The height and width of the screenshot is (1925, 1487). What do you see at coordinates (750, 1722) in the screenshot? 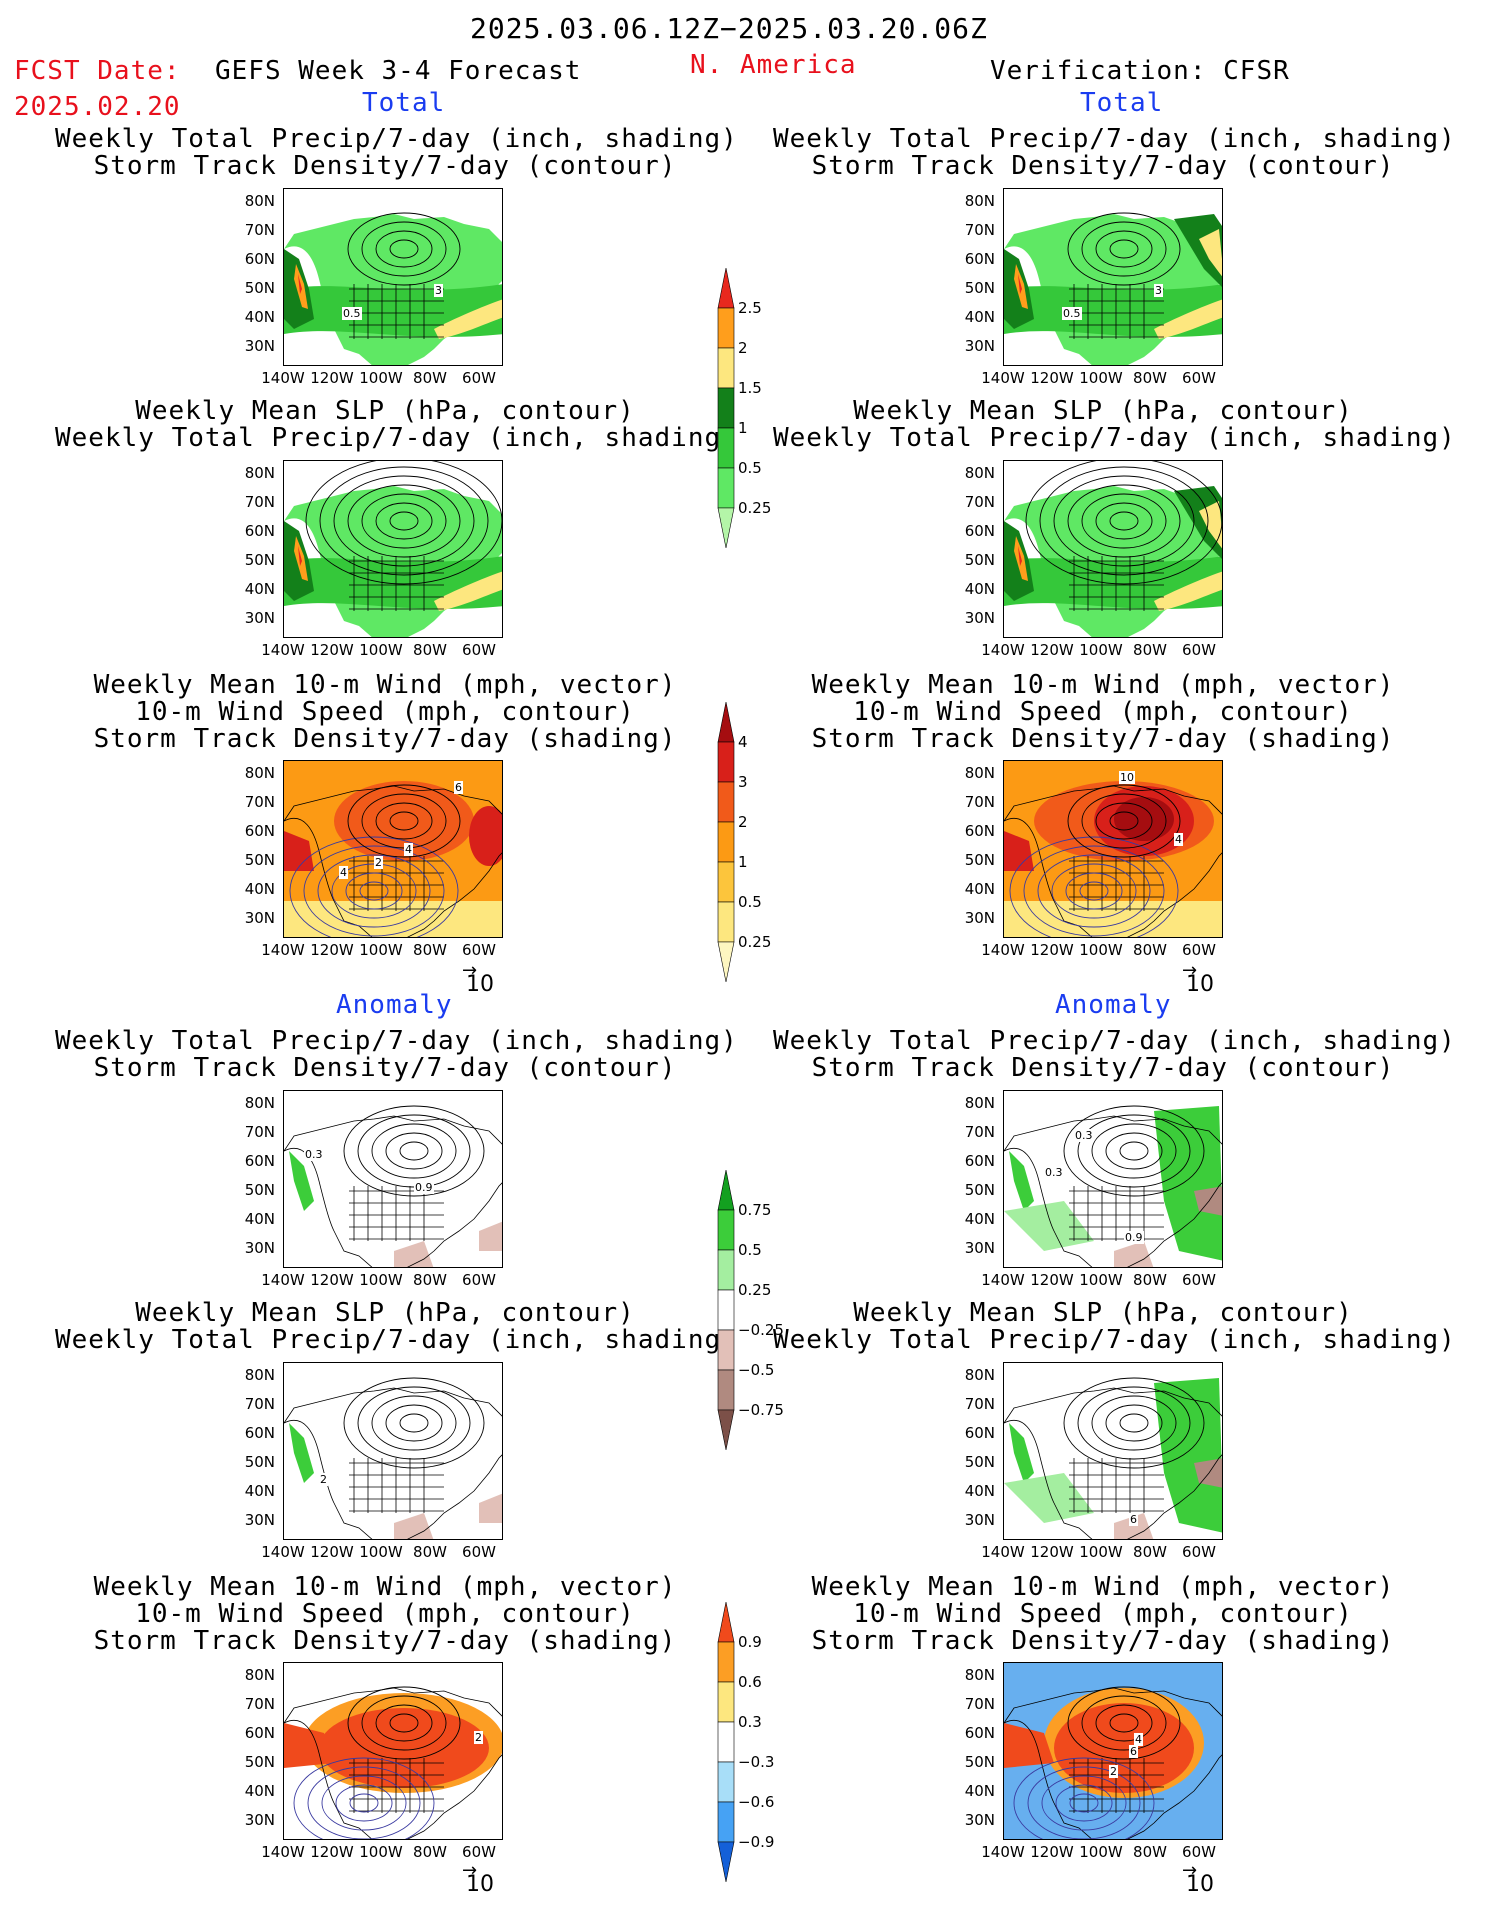
I see `colorbar-tick-label: 0.3` at bounding box center [750, 1722].